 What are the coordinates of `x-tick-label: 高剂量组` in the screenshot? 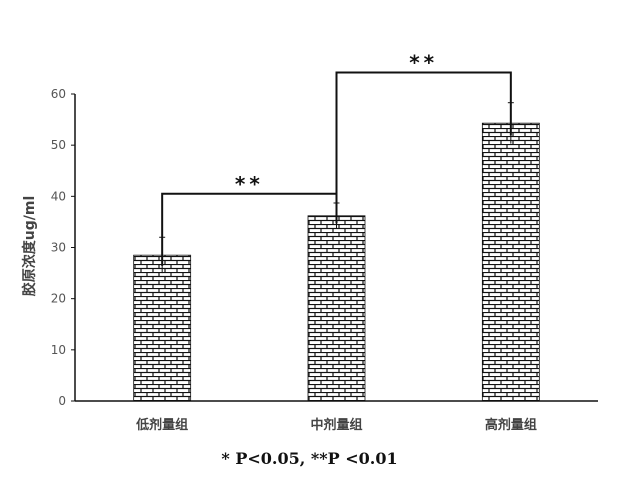 It's located at (511, 425).